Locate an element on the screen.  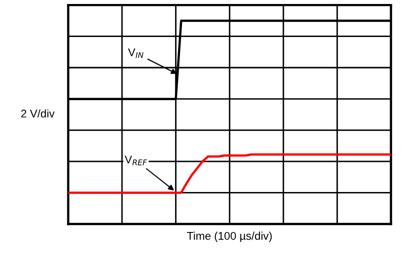
y-axis-title: 2 V/div is located at coordinates (38, 113).